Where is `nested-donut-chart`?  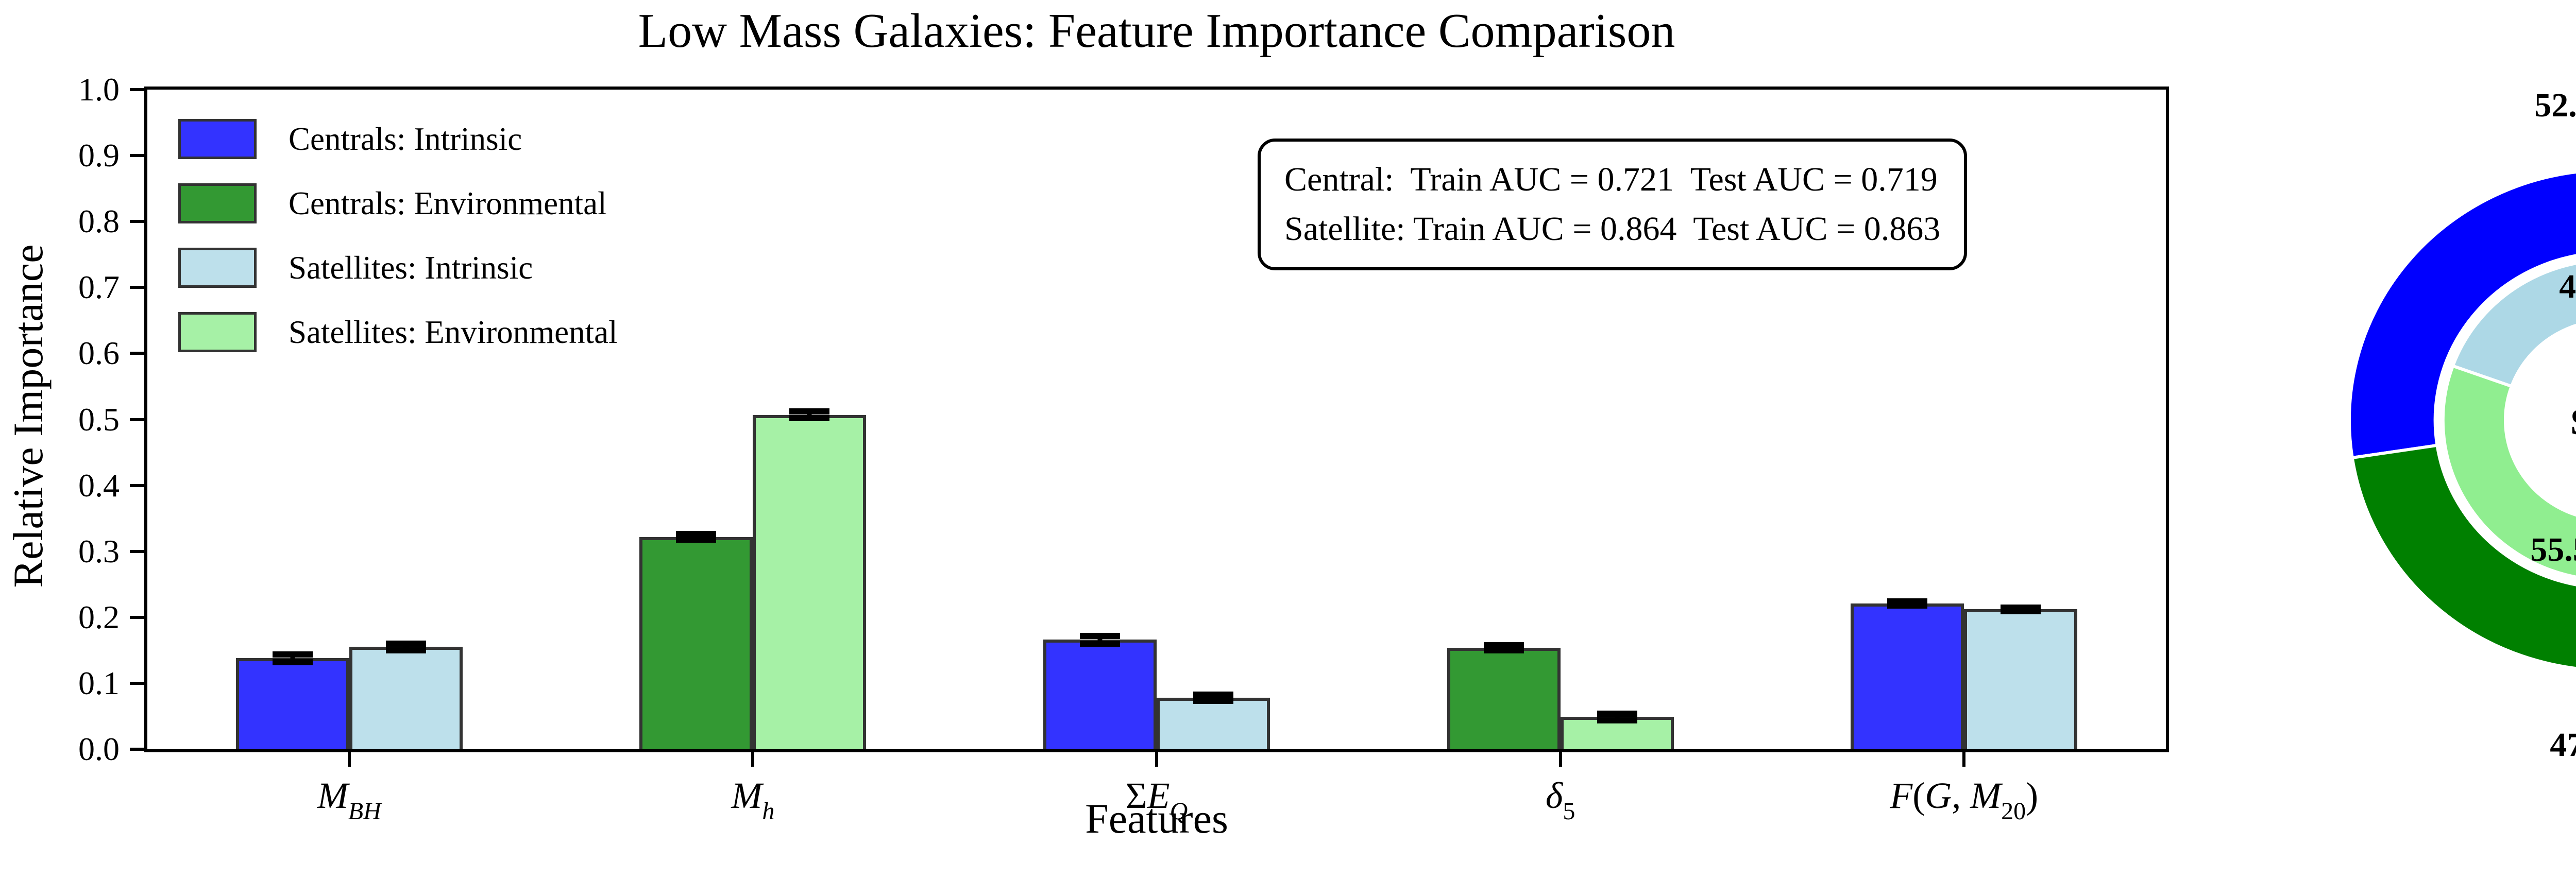 nested-donut-chart is located at coordinates (2462, 420).